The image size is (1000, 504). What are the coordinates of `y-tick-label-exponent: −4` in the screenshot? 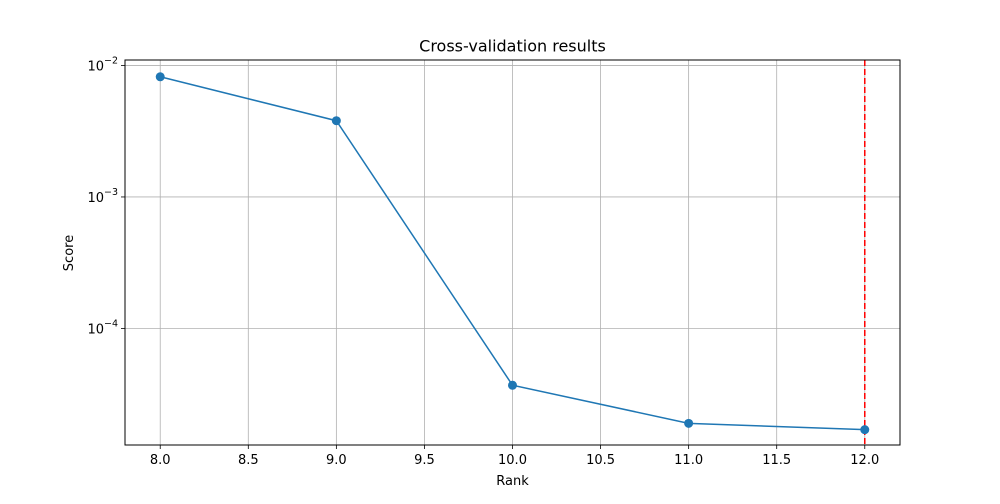 It's located at (111, 323).